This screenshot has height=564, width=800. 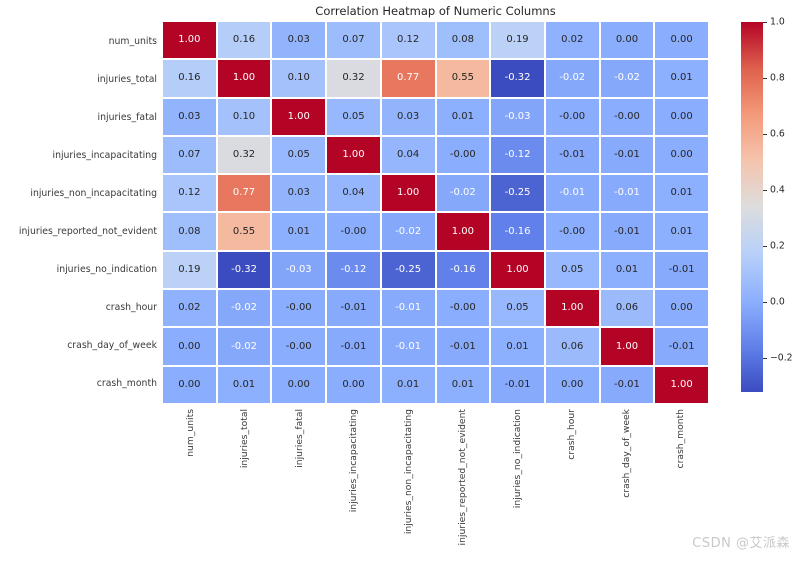 I want to click on heatmap-cell: 0.12, so click(x=408, y=40).